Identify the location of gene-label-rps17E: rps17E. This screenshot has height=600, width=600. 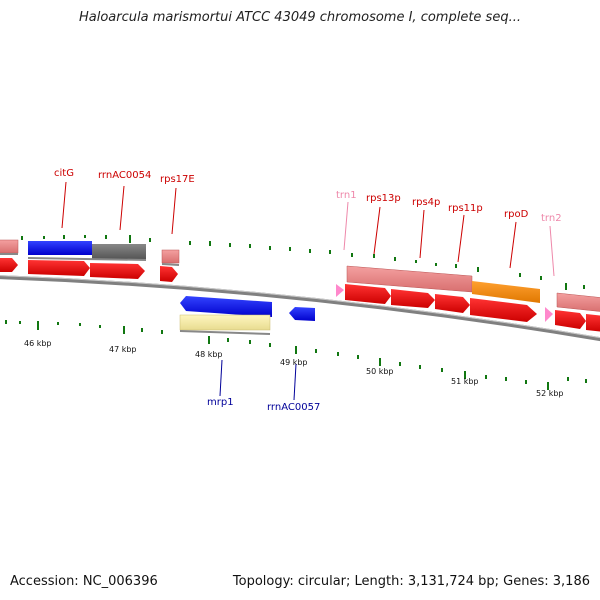
(177, 179).